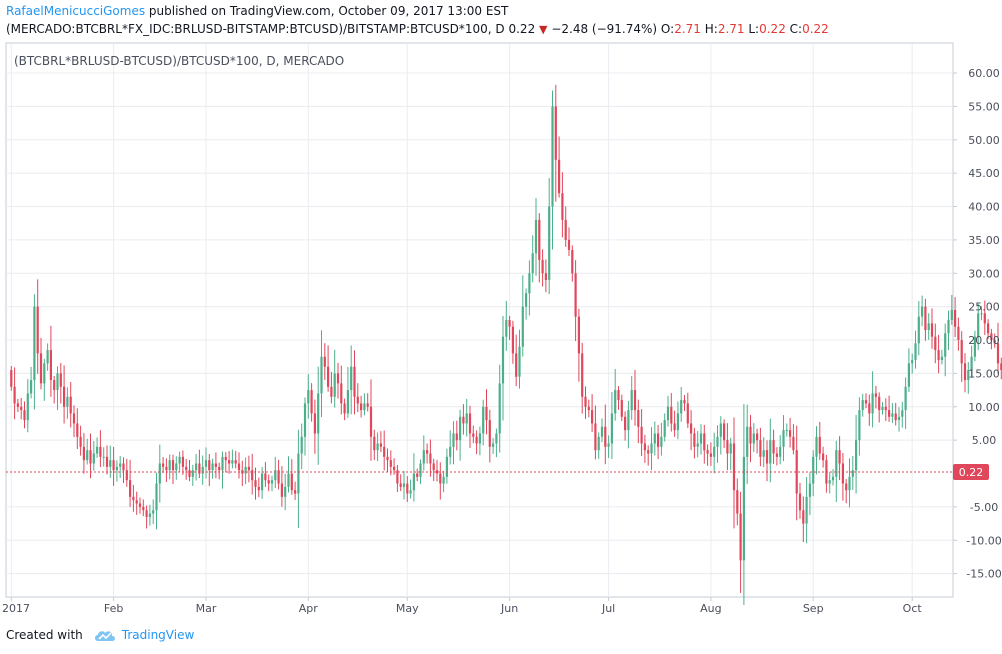 The height and width of the screenshot is (654, 1002). I want to click on low-value: 0.22, so click(772, 29).